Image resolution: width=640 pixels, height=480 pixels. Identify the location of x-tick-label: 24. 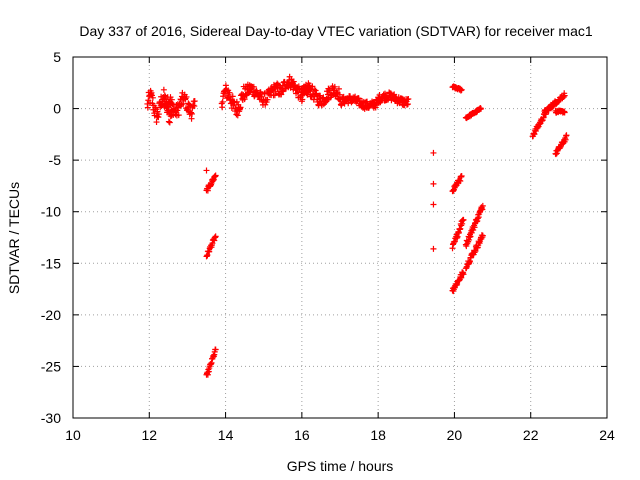
(607, 435).